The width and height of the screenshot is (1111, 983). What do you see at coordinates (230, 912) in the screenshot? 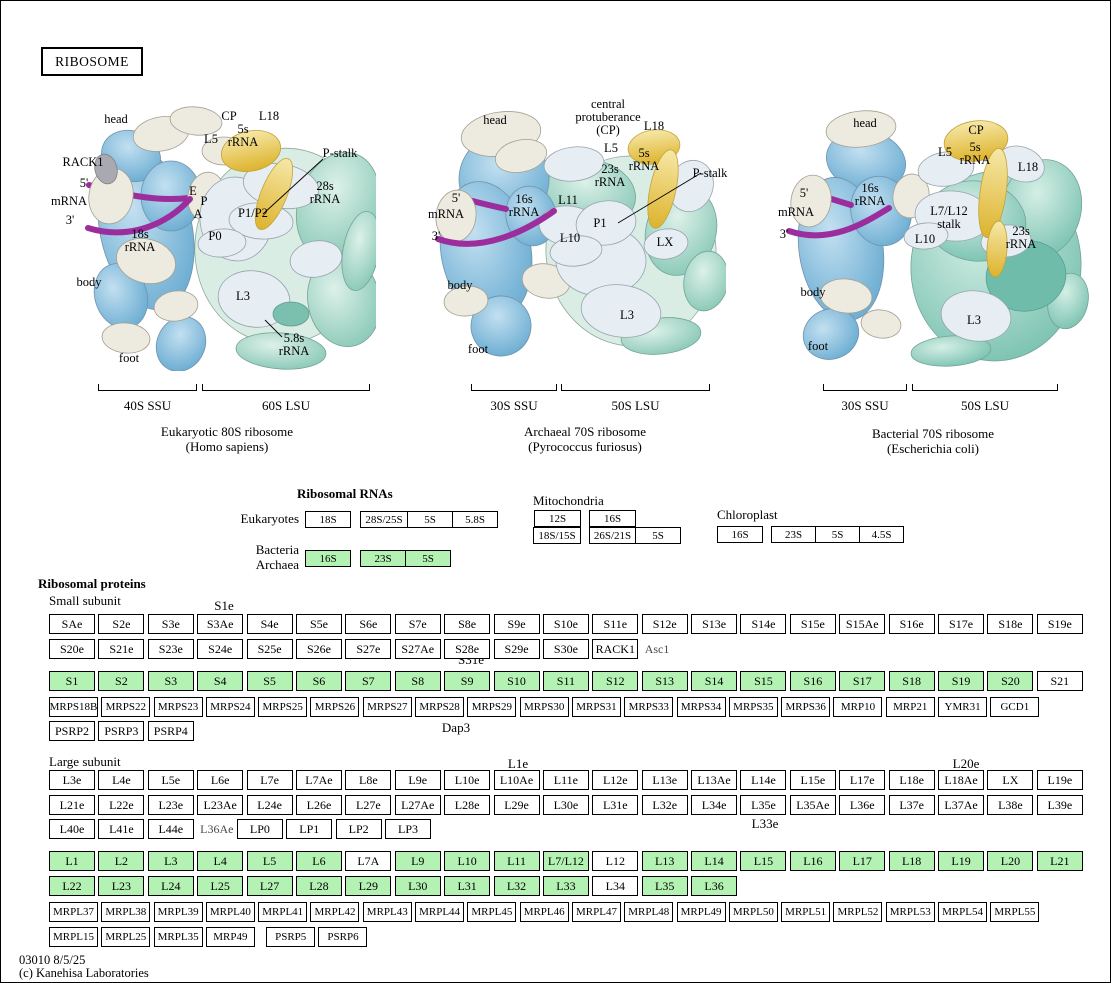
I see `gene-box-mrpl40: MRPL40` at bounding box center [230, 912].